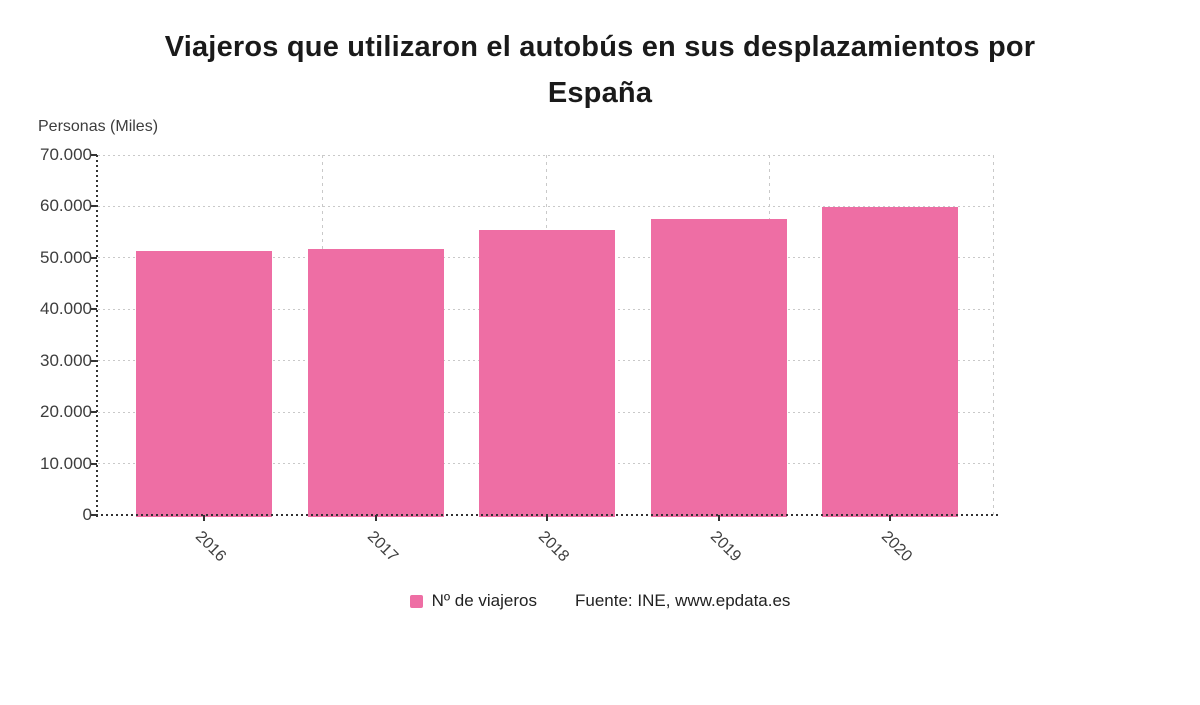  Describe the element at coordinates (553, 547) in the screenshot. I see `x-tick-label: 2018` at that location.